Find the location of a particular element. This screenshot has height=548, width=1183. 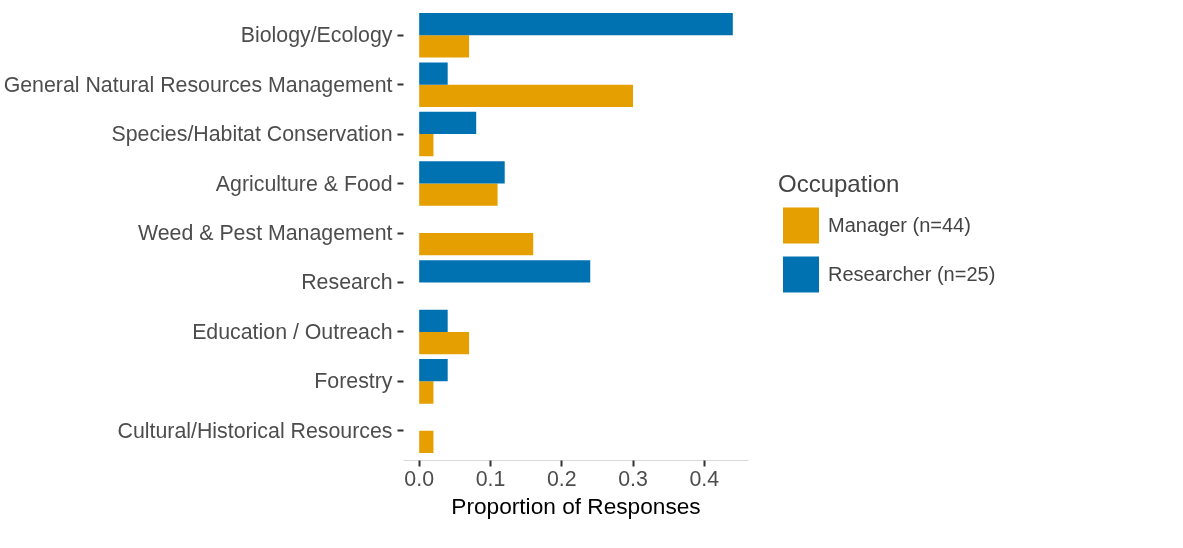

legend-label: Researcher (n=25) is located at coordinates (912, 273).